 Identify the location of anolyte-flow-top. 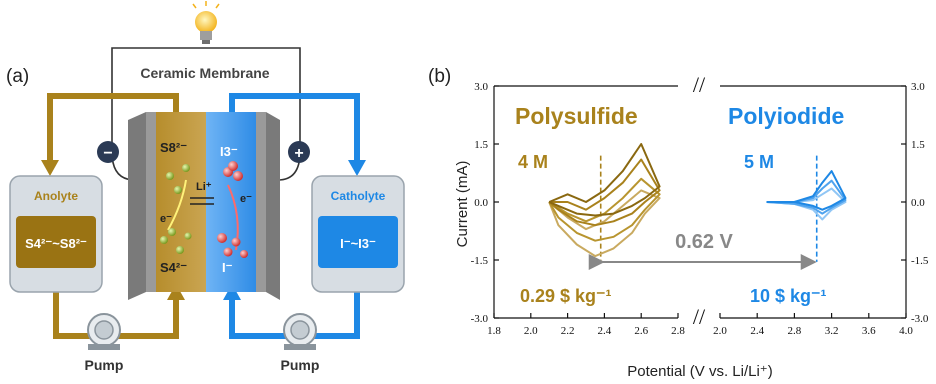
(113, 127).